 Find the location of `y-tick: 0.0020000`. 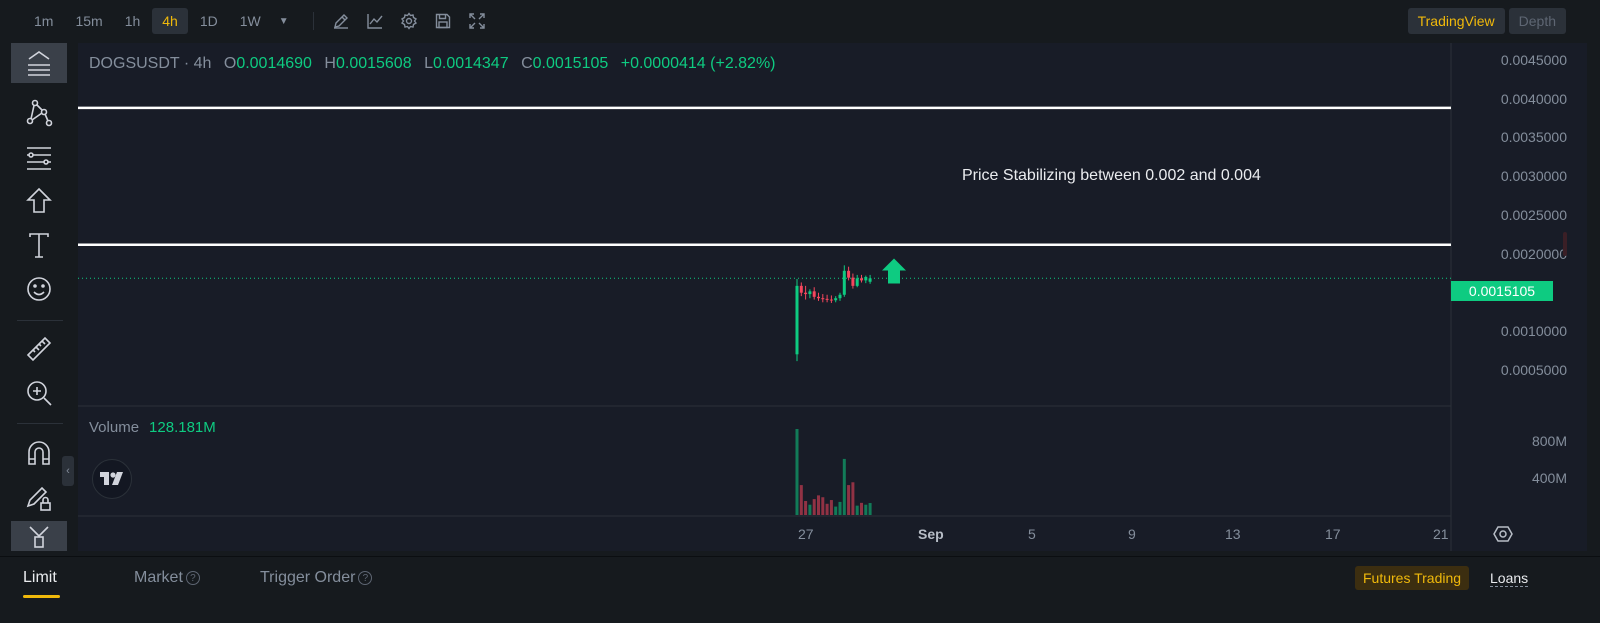

y-tick: 0.0020000 is located at coordinates (1533, 254).